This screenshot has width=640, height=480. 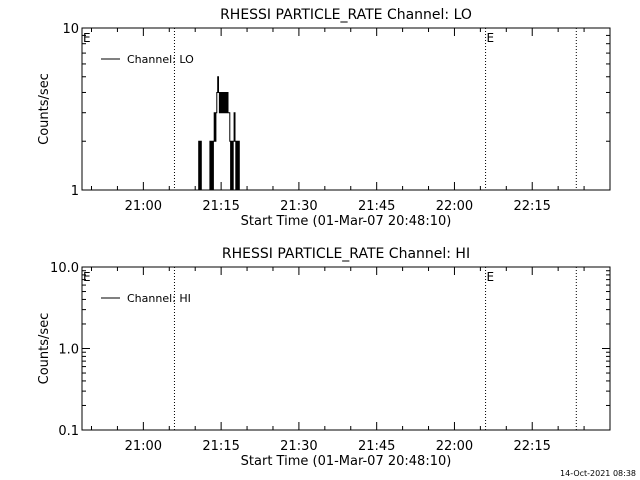 I want to click on legend-entry: Channel: HI, so click(x=159, y=298).